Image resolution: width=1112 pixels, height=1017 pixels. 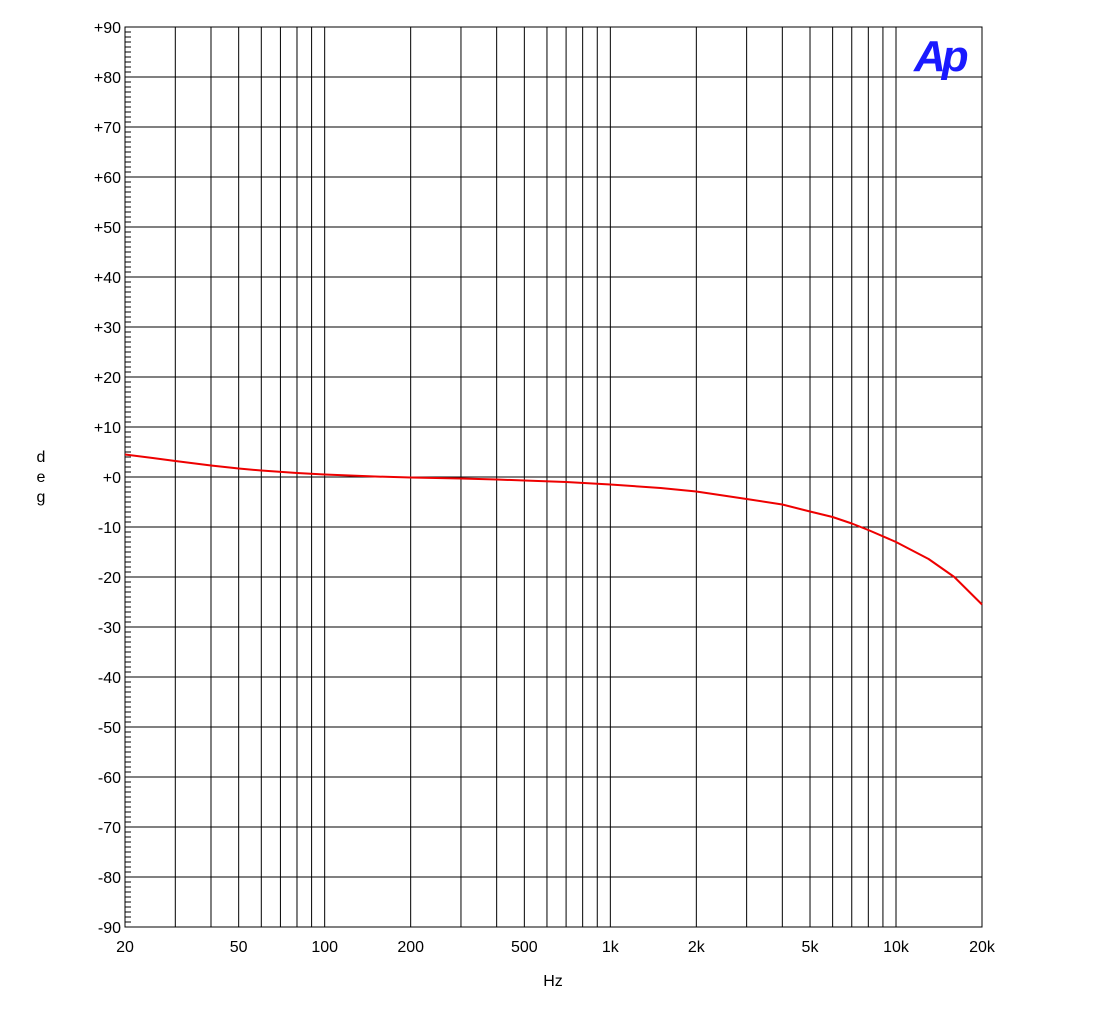 I want to click on y-tick-label: -80, so click(x=109, y=878).